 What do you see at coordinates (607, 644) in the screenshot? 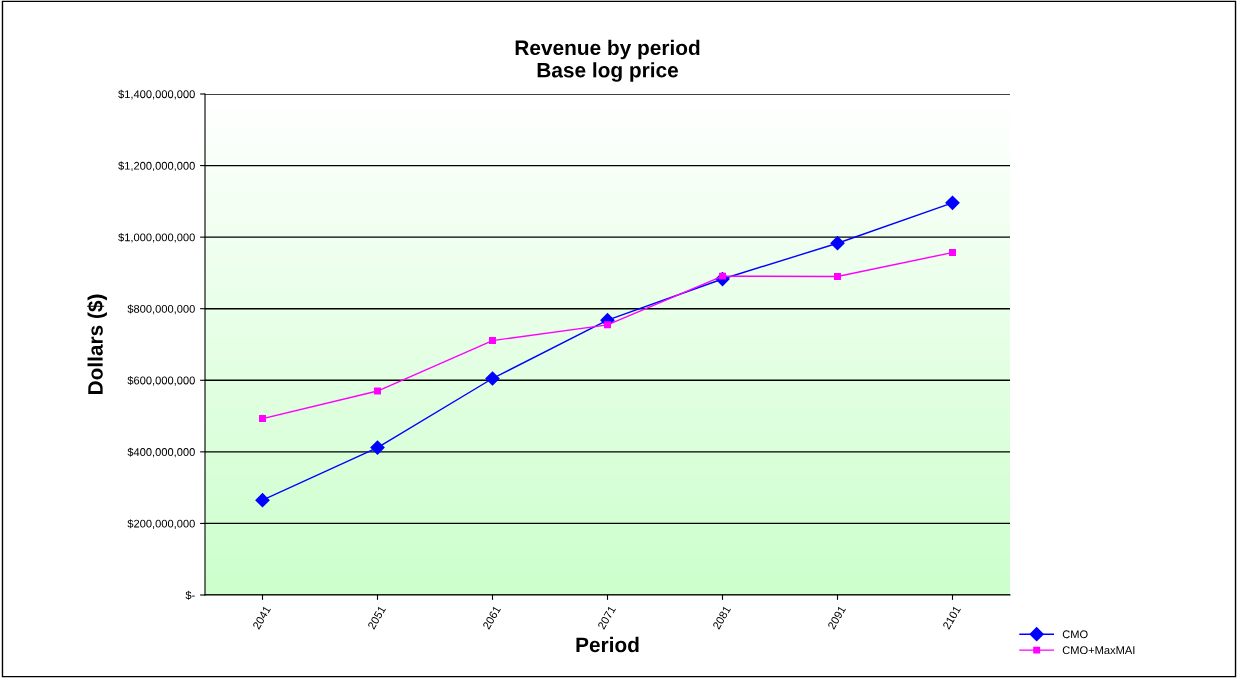
I see `x-axis-title: Period` at bounding box center [607, 644].